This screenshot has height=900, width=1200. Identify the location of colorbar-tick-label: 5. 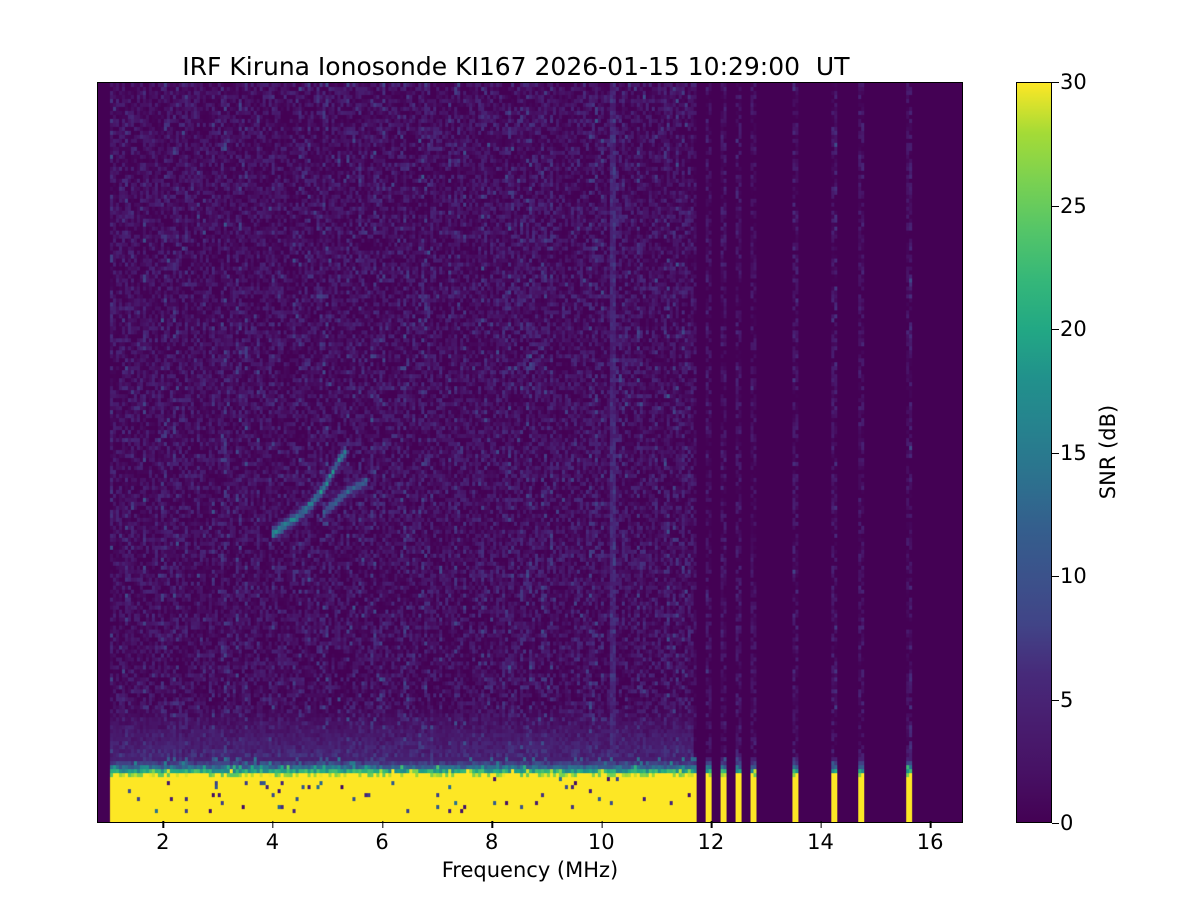
(1062, 700).